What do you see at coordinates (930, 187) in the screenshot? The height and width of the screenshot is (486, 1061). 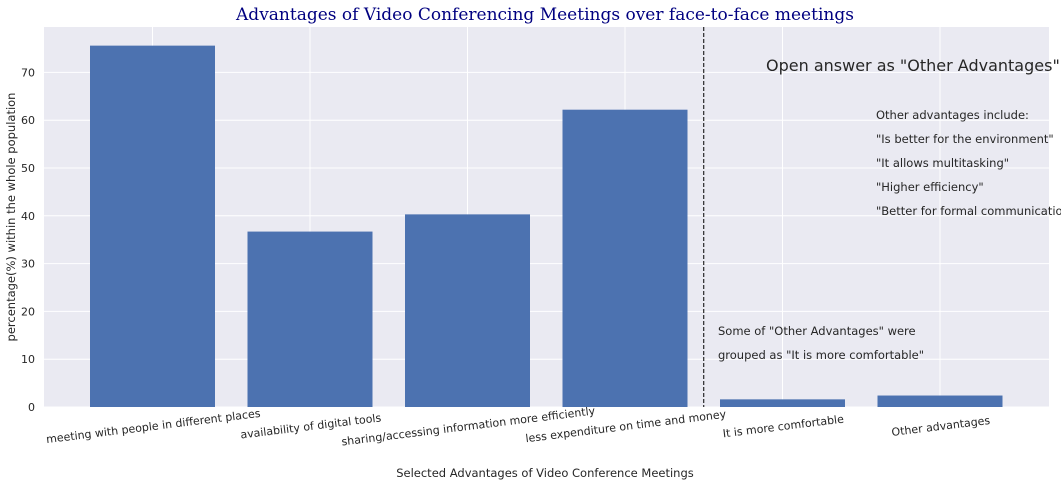 I see `other-advantages-line: "Higher efficiency"` at bounding box center [930, 187].